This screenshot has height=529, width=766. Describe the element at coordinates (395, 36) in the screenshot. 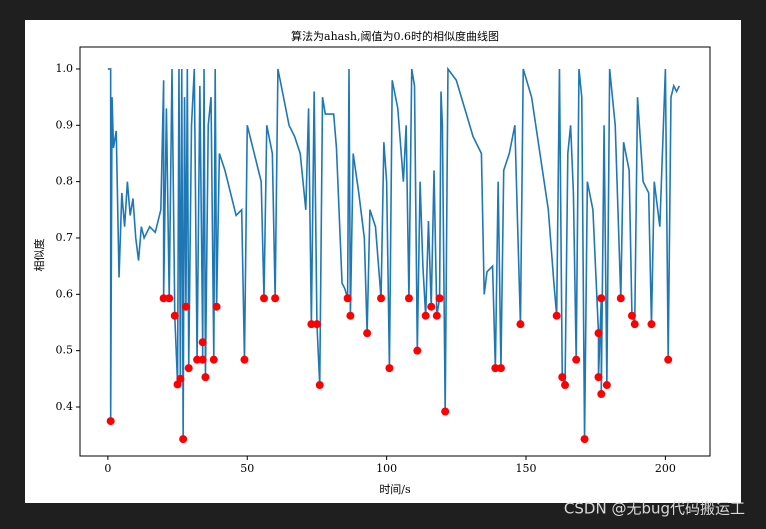

I see `chart-title: 算法为ahash,阈值为0.6时的相似度曲线图` at that location.